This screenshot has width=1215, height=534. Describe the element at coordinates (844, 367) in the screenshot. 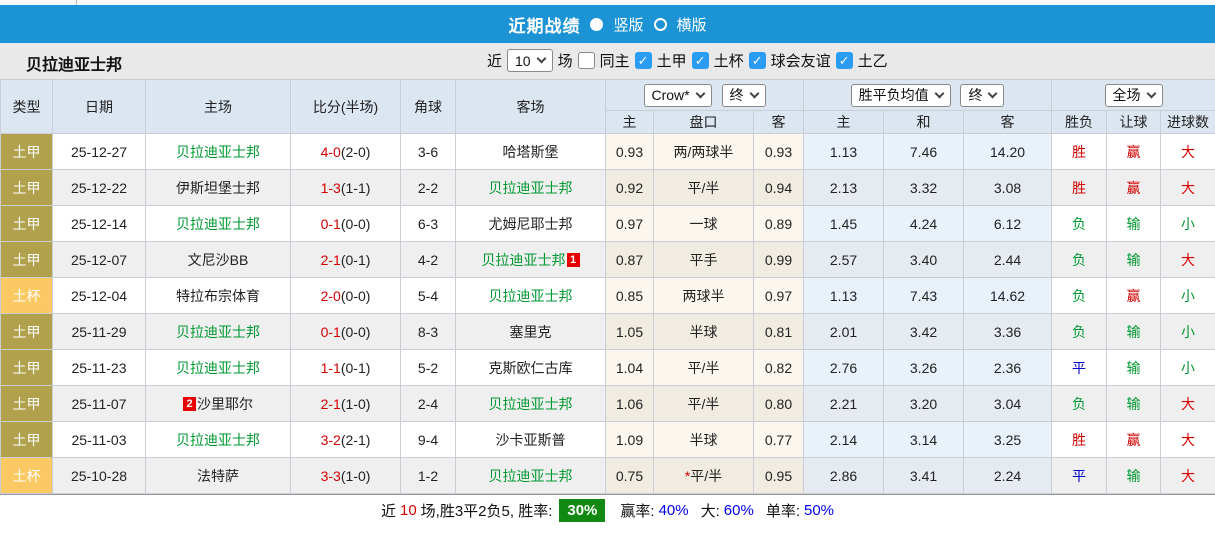

I see `cell-avg-home: 2.76` at that location.